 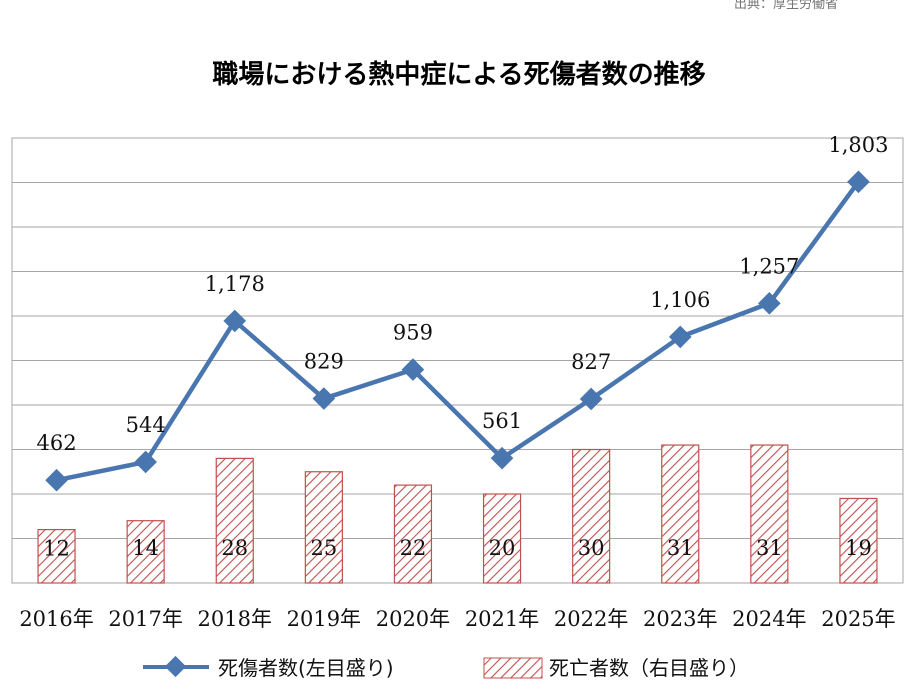 What do you see at coordinates (146, 425) in the screenshot?
I see `line-data-label: 544` at bounding box center [146, 425].